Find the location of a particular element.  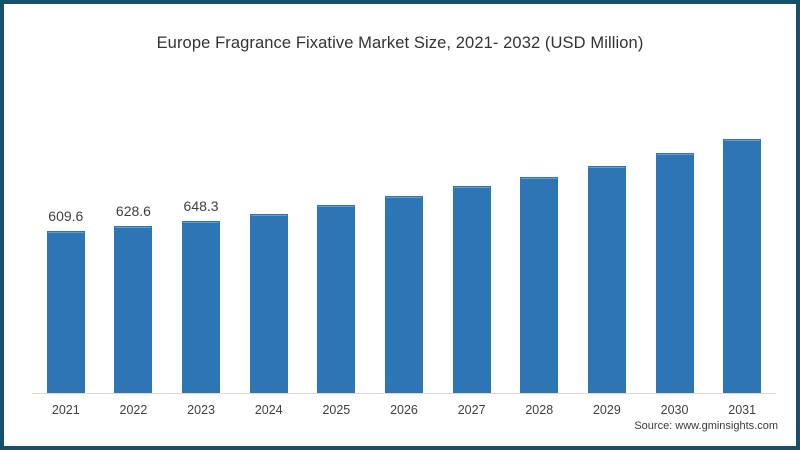

x-tick-label-2021: 2021 is located at coordinates (65, 410).